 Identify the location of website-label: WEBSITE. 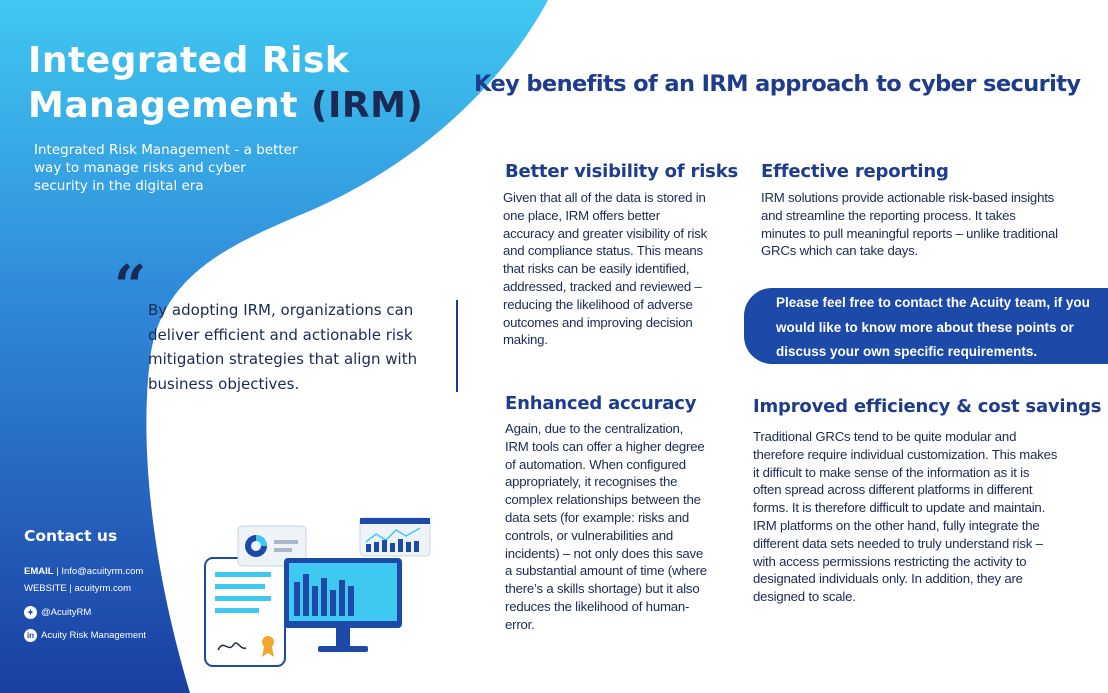
(45, 588).